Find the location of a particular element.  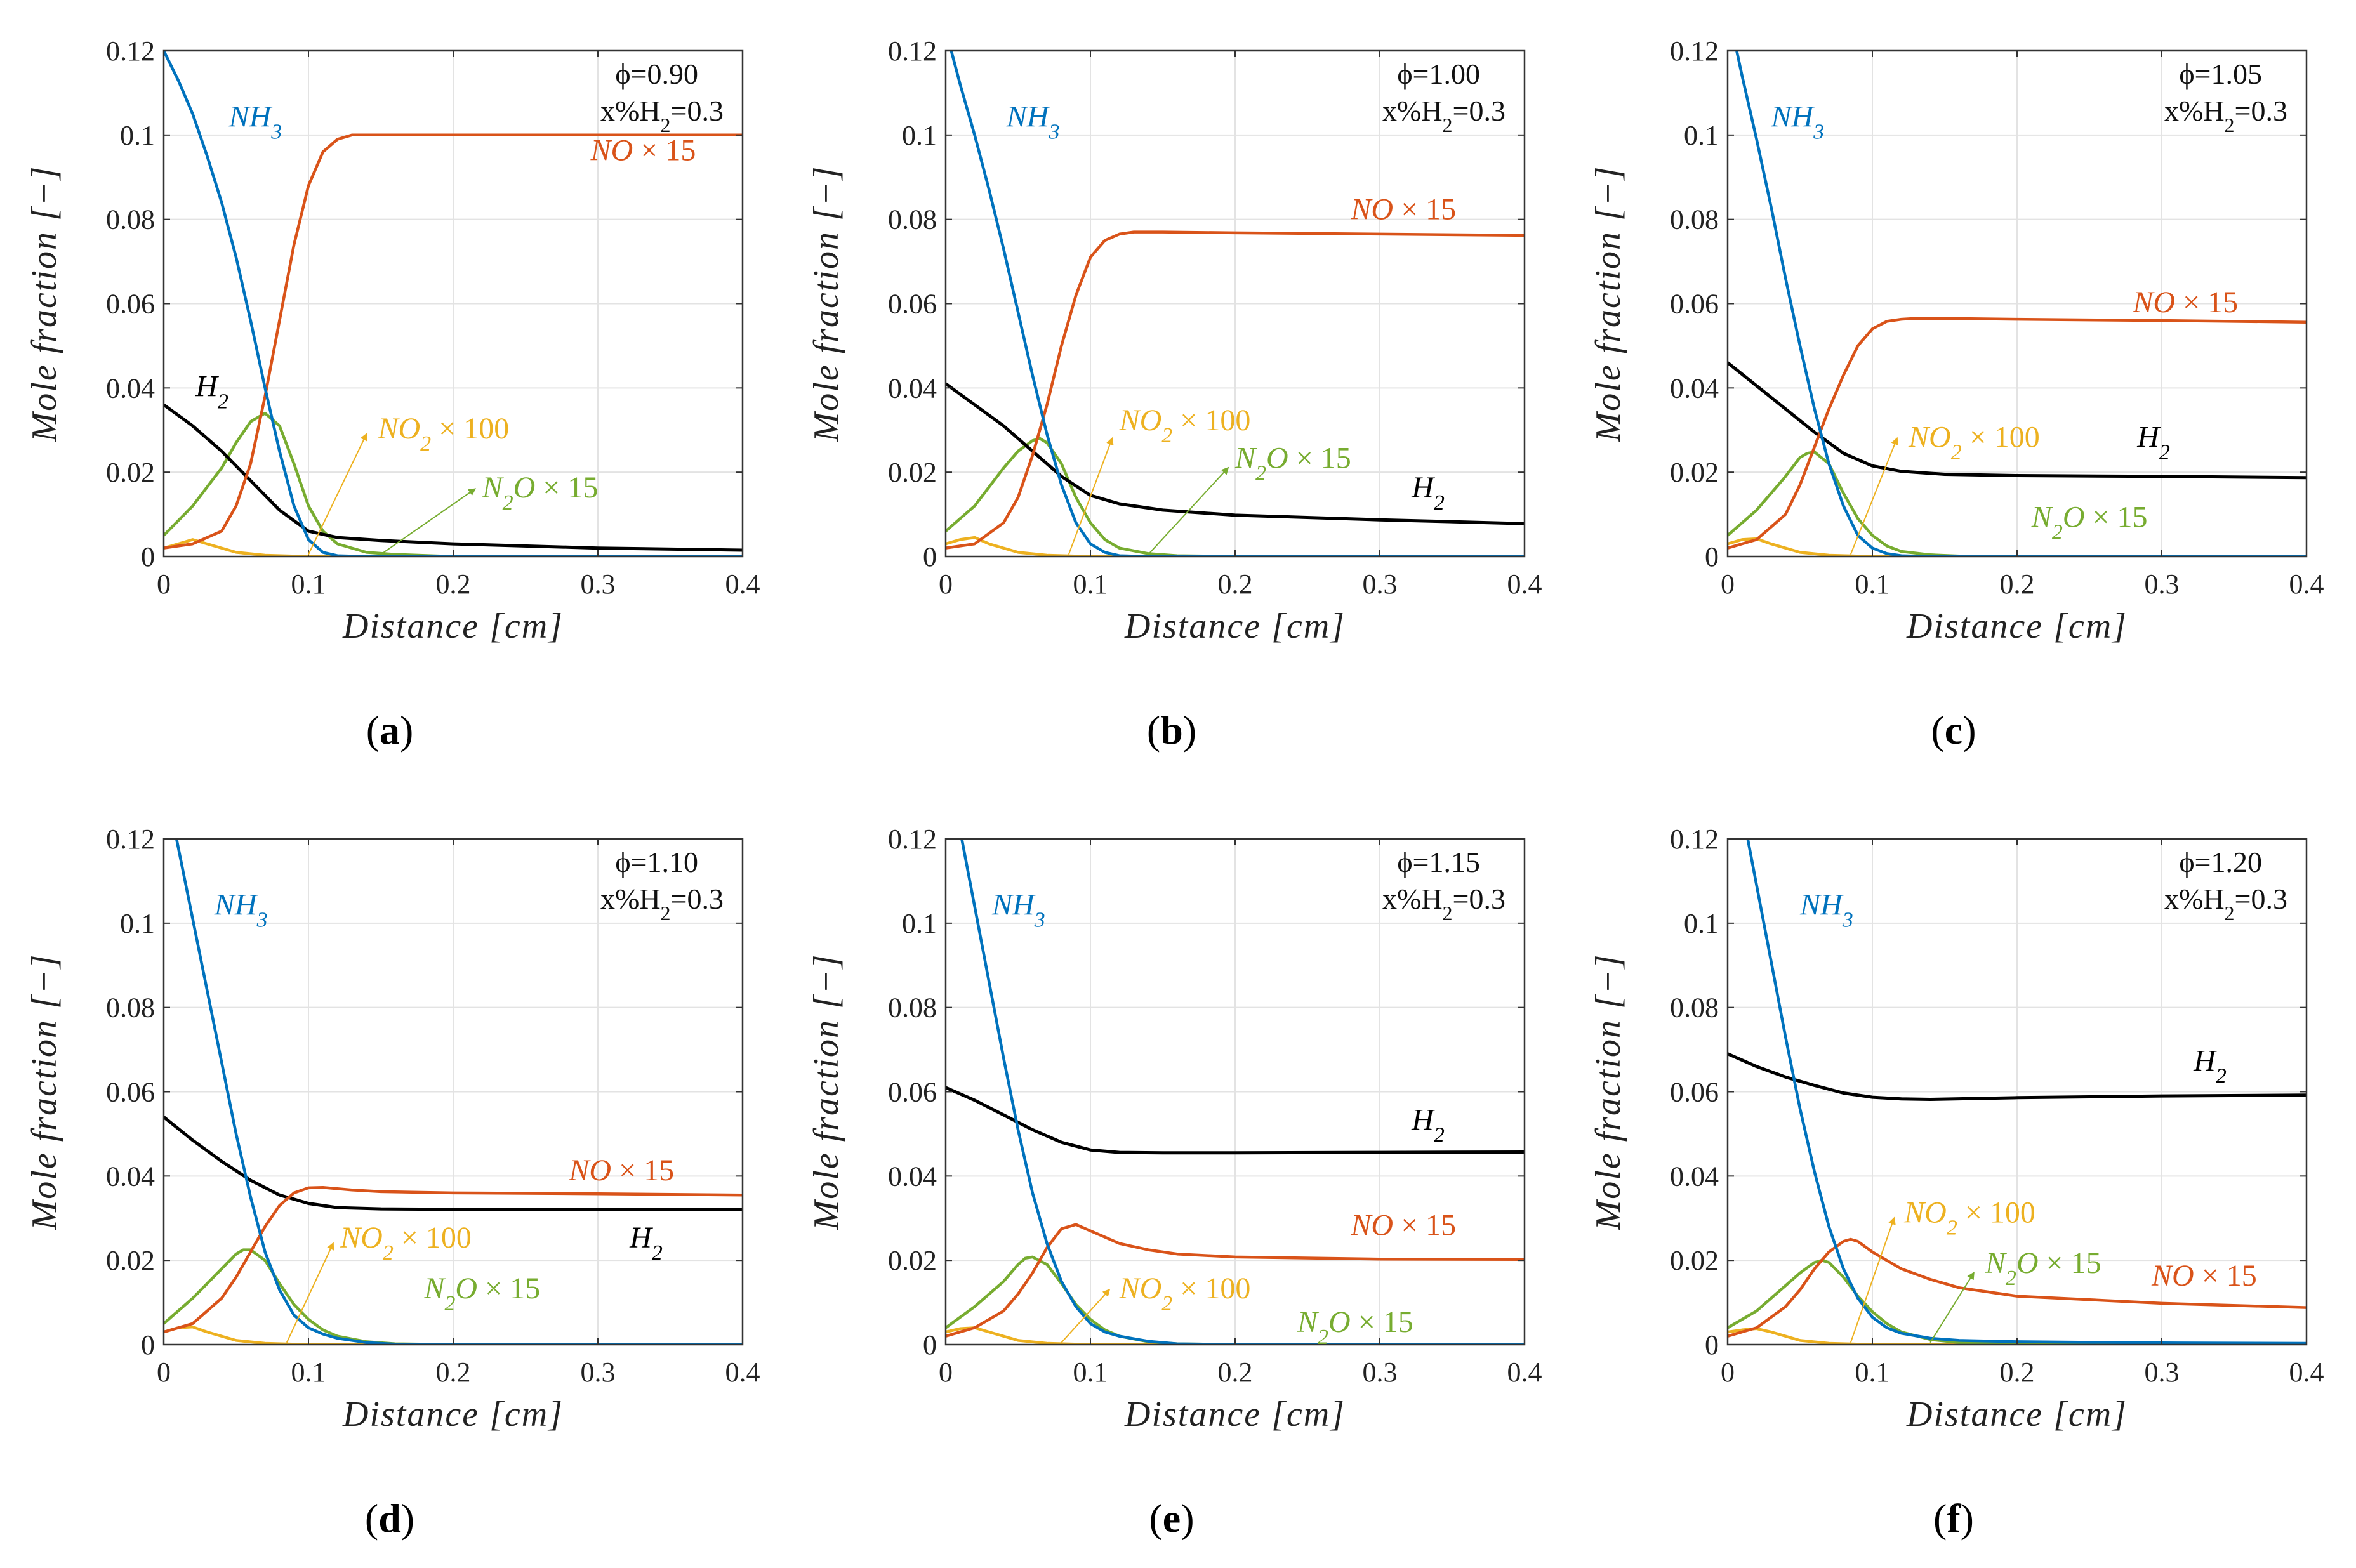

subplot-label-letter: b is located at coordinates (1171, 730).